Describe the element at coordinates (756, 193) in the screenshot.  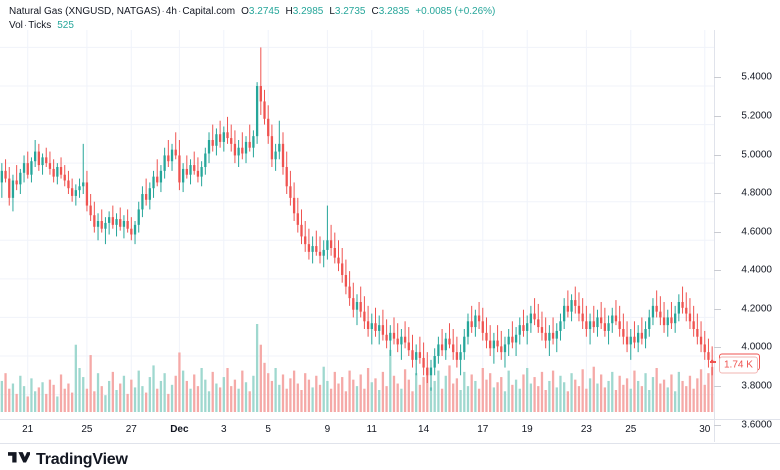
I see `price-tick-label: 4.8000` at that location.